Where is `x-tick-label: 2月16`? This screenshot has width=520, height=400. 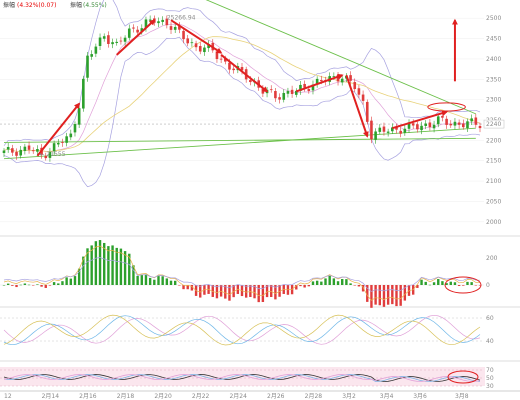 x-tick-label: 2月16 is located at coordinates (88, 396).